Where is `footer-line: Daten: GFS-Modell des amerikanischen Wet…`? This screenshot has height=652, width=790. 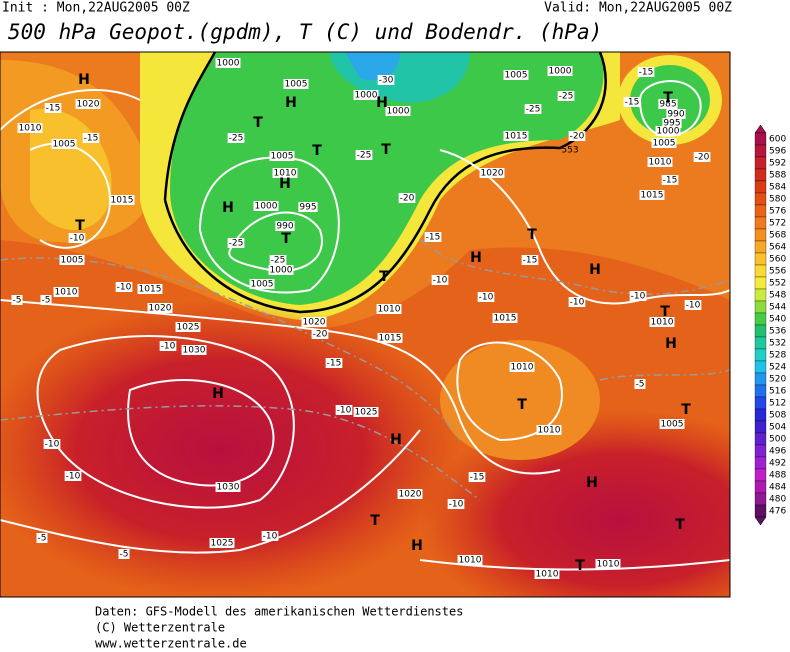 footer-line: Daten: GFS-Modell des amerikanischen Wet… is located at coordinates (279, 612).